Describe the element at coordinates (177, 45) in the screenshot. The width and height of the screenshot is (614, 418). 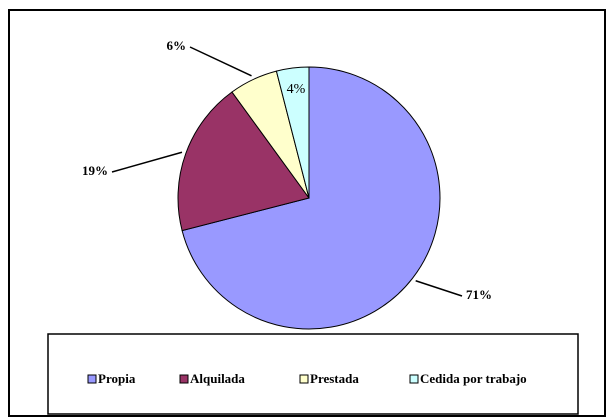
I see `data-label: 6%` at that location.